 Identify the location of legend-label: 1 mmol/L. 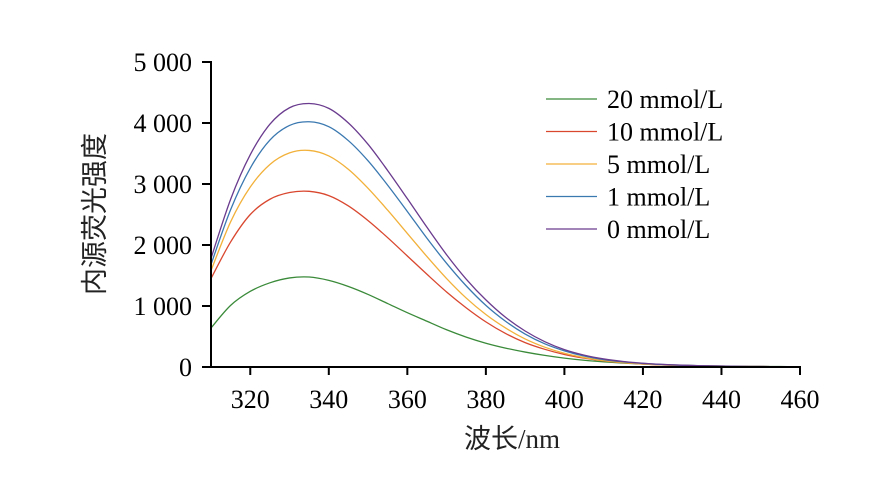
(658, 197).